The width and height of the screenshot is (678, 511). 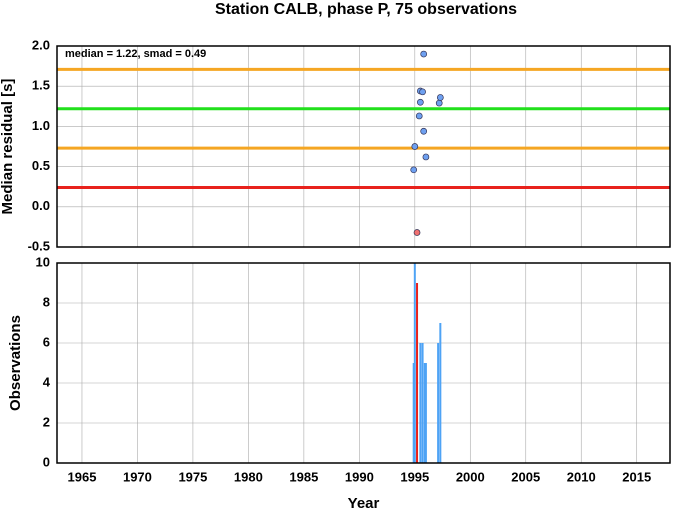 What do you see at coordinates (82, 476) in the screenshot?
I see `x-tick-label: 1965` at bounding box center [82, 476].